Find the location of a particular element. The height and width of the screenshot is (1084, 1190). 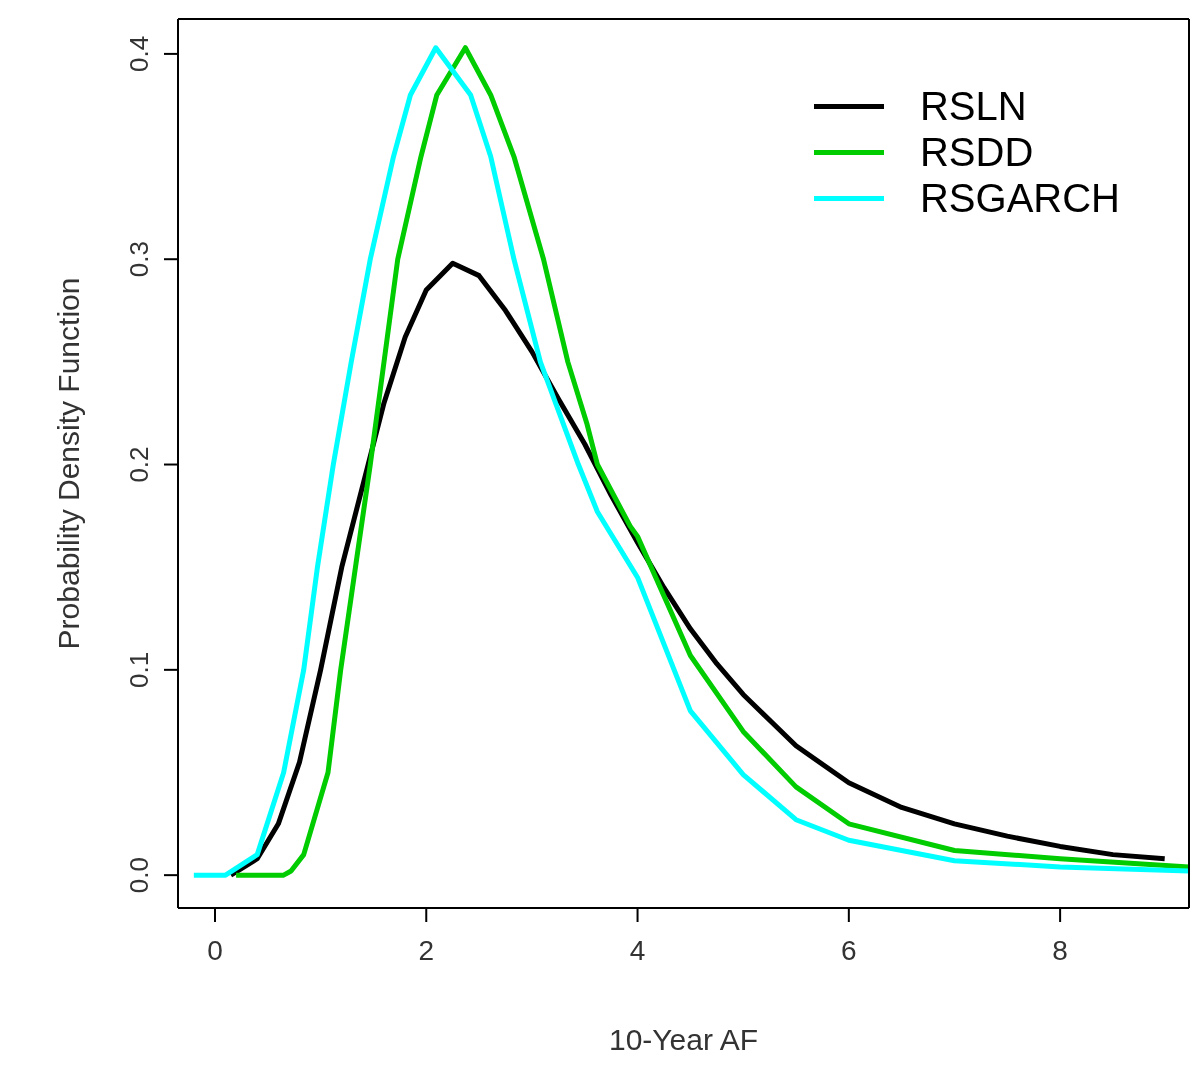

x-tick-label: 6 is located at coordinates (849, 950).